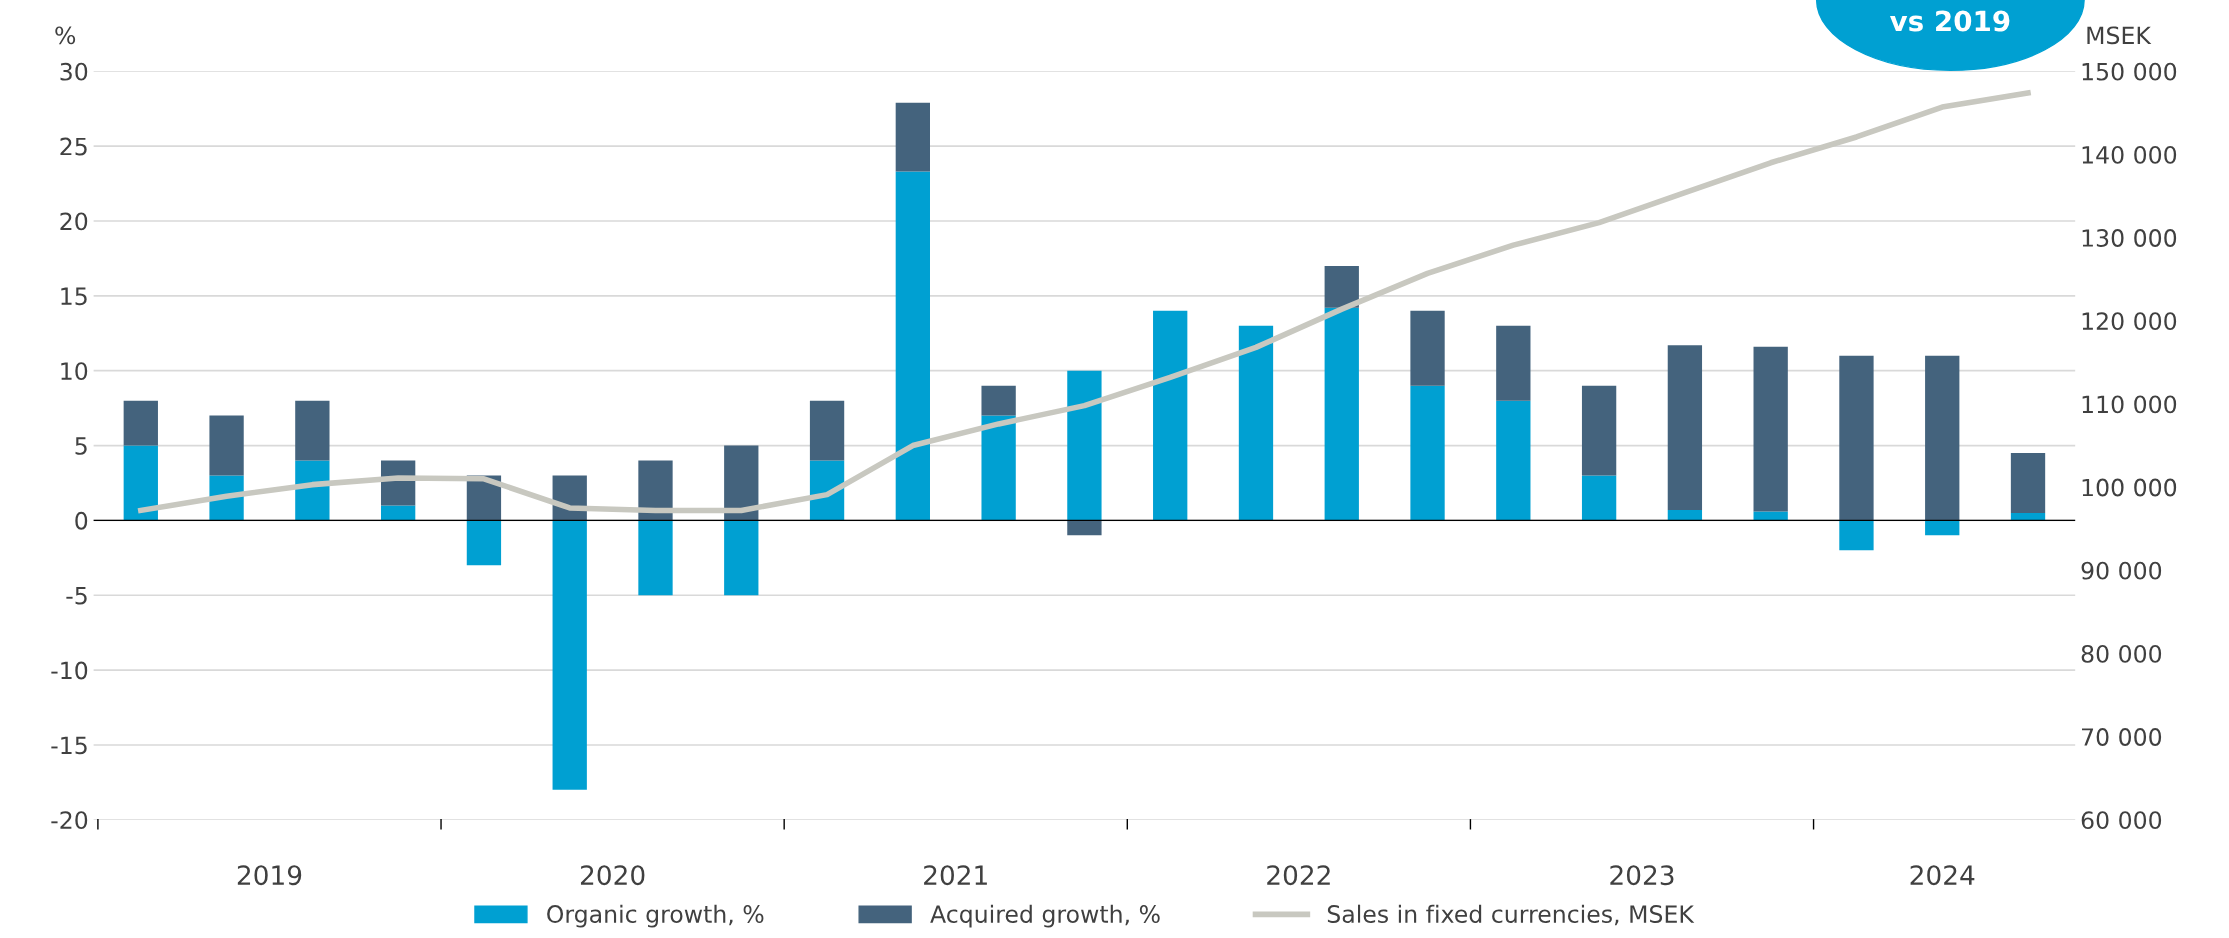  I want to click on y2-tick-label: 90 000, so click(2121, 570).